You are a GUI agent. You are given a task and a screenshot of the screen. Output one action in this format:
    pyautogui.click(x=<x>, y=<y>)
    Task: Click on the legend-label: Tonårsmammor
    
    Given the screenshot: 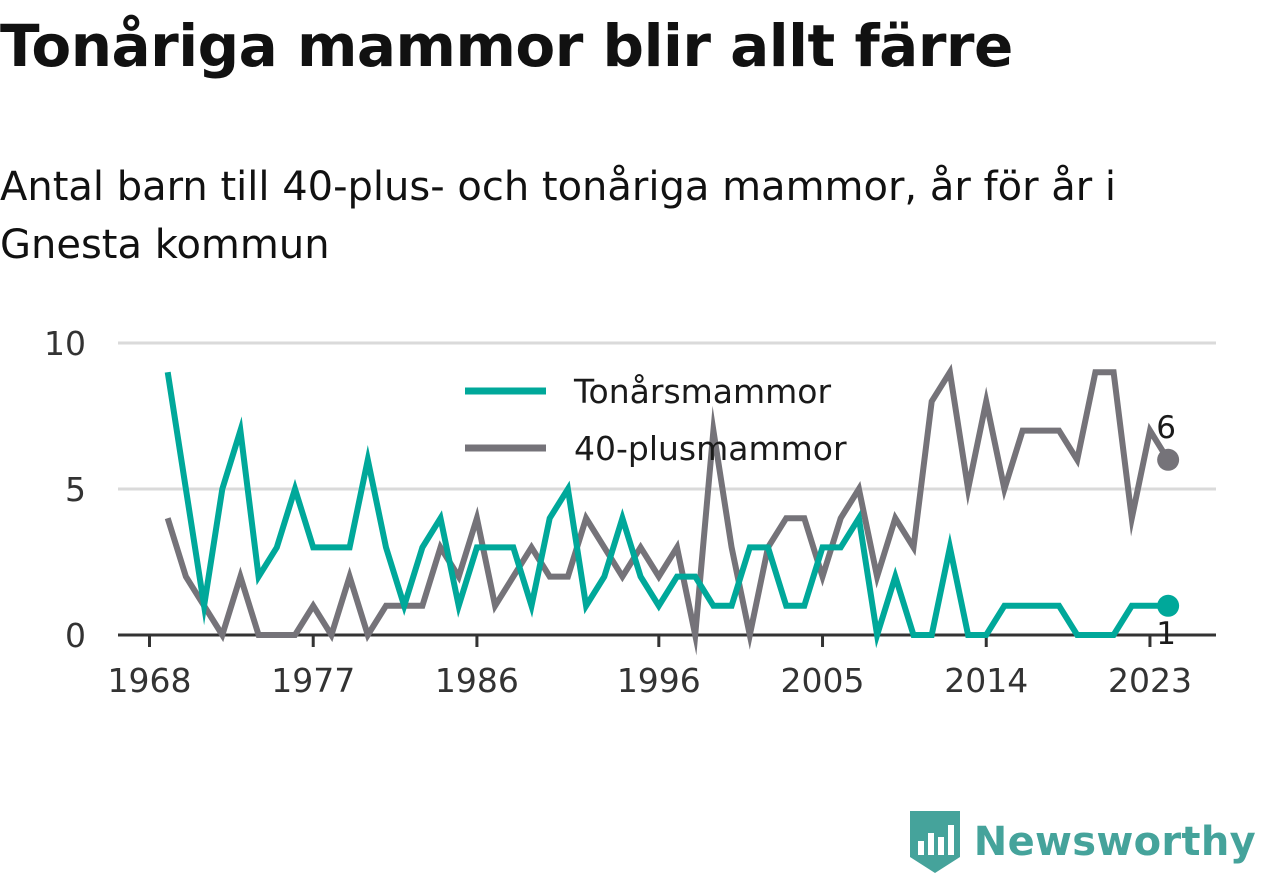 What is the action you would take?
    pyautogui.click(x=702, y=391)
    